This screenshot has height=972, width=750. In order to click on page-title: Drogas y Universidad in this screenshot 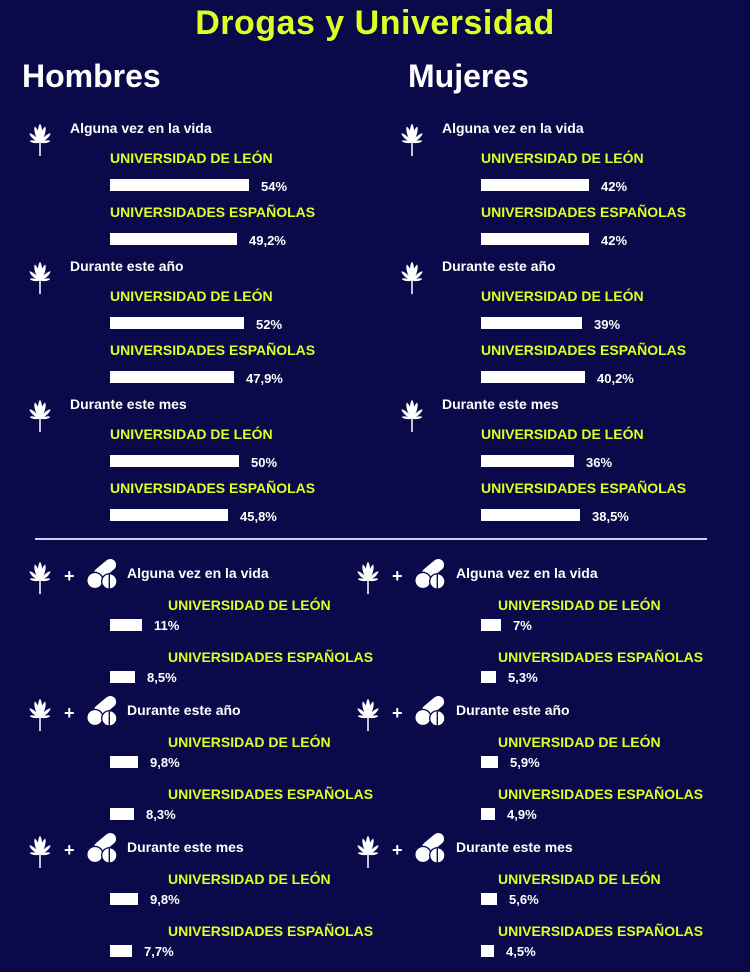, I will do `click(375, 23)`.